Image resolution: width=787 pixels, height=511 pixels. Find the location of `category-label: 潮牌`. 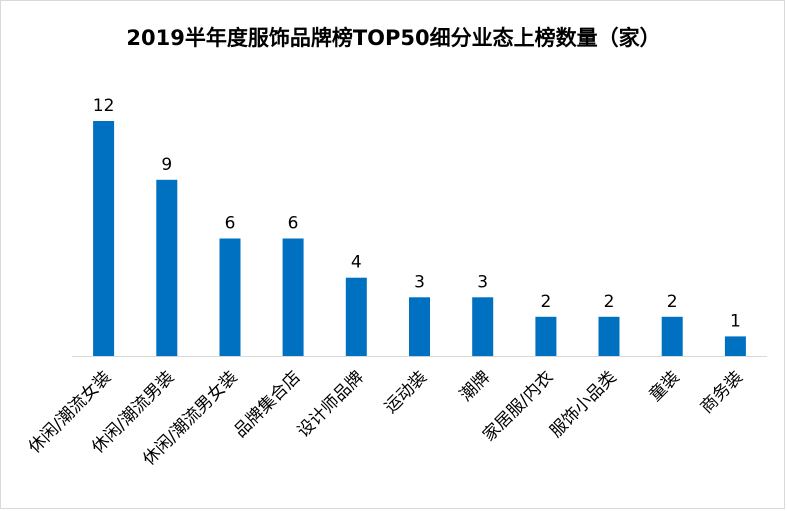

category-label: 潮牌 is located at coordinates (475, 386).